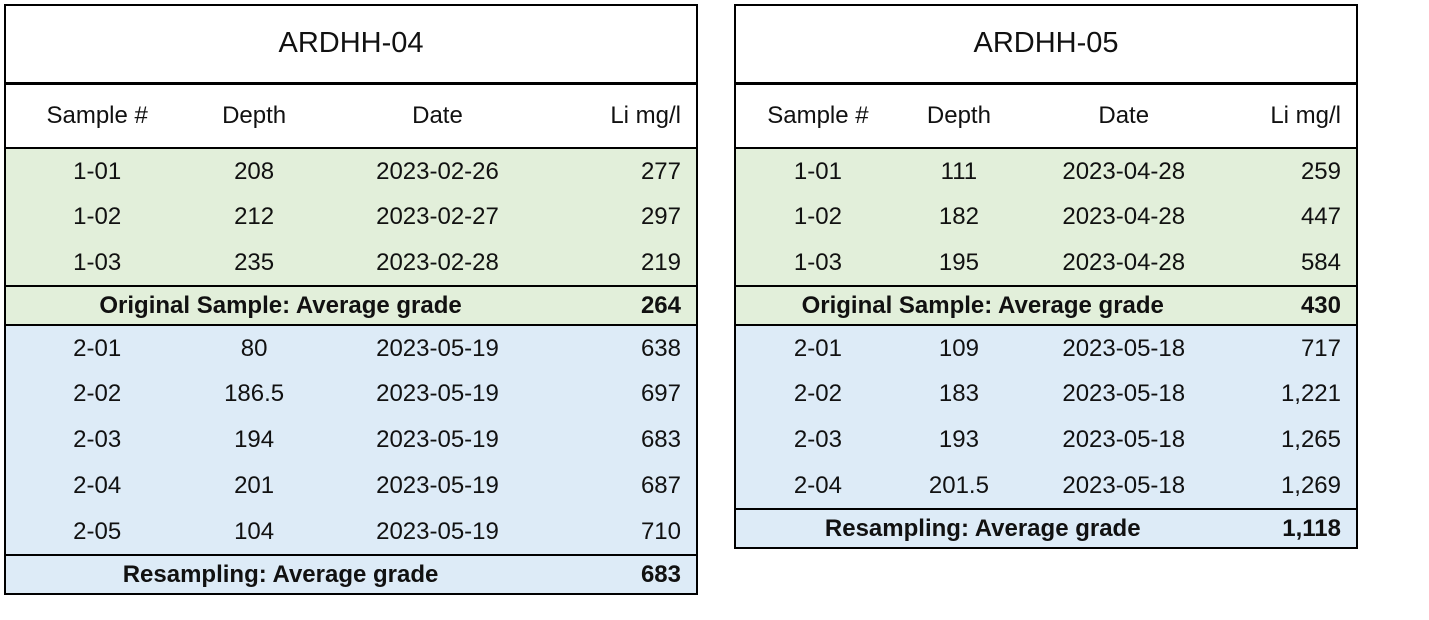 This screenshot has height=620, width=1429. I want to click on sample-id-cell: 2-05, so click(97, 532).